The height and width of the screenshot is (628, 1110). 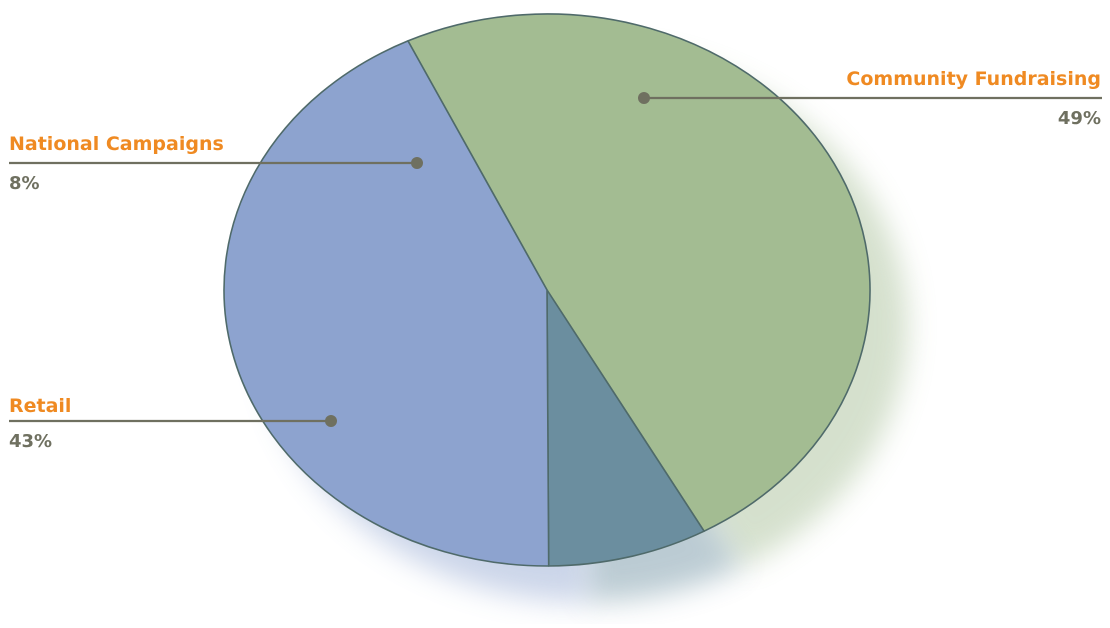 I want to click on leader-dot-community-fundraising, so click(x=644, y=98).